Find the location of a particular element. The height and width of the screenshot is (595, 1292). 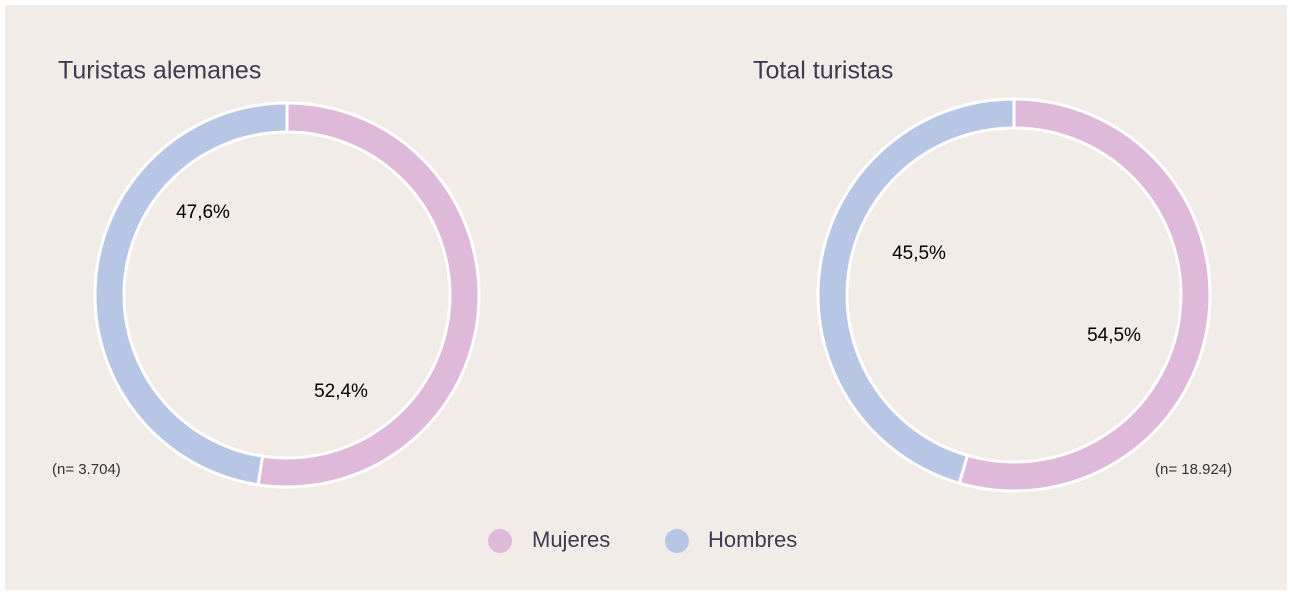

data-label: 54,5% is located at coordinates (1114, 335).